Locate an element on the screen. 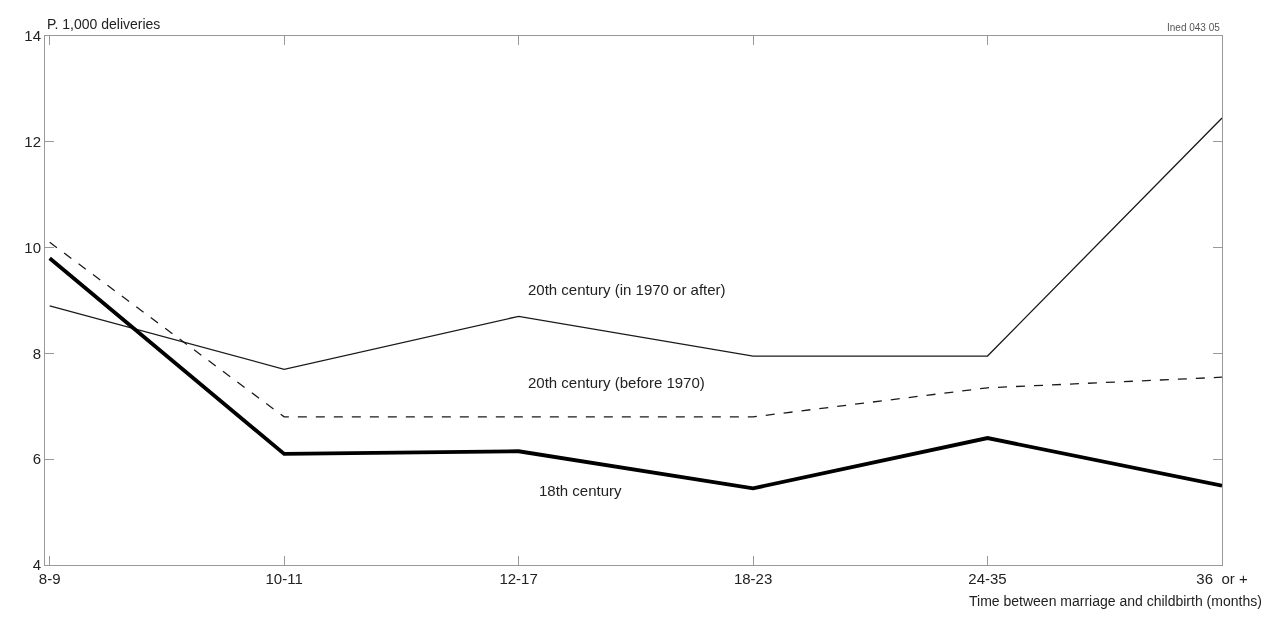 Image resolution: width=1269 pixels, height=624 pixels. y-tick-label: 14 is located at coordinates (32, 36).